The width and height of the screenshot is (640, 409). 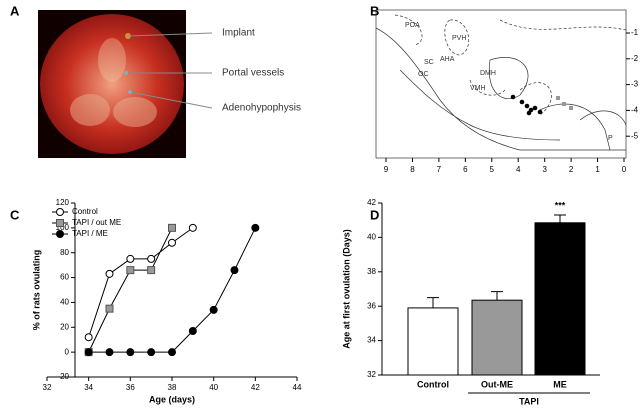 What do you see at coordinates (635, 84) in the screenshot?
I see `y-tick-label: -3` at bounding box center [635, 84].